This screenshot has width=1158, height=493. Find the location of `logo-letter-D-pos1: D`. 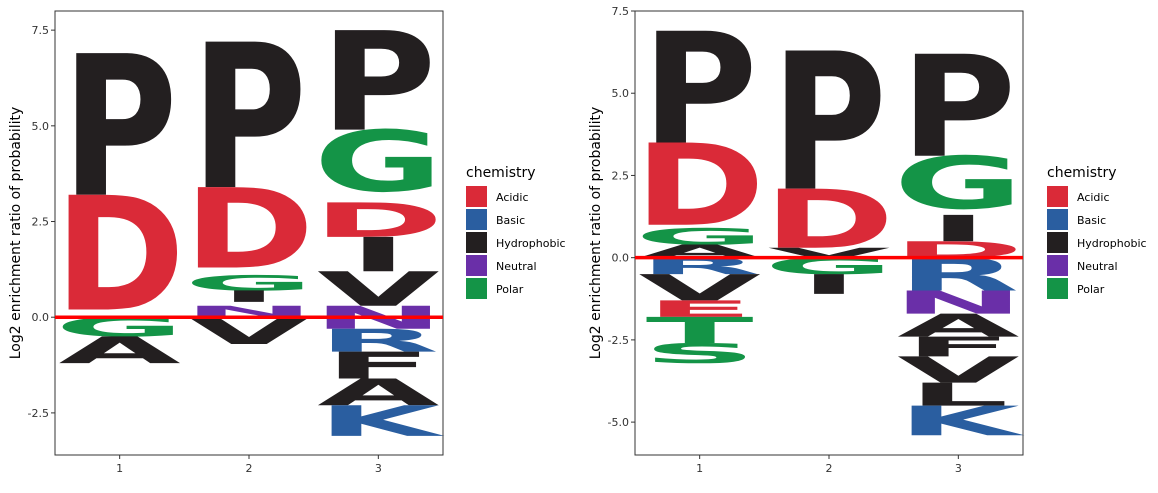

logo-letter-D-pos1: D is located at coordinates (699, 186).